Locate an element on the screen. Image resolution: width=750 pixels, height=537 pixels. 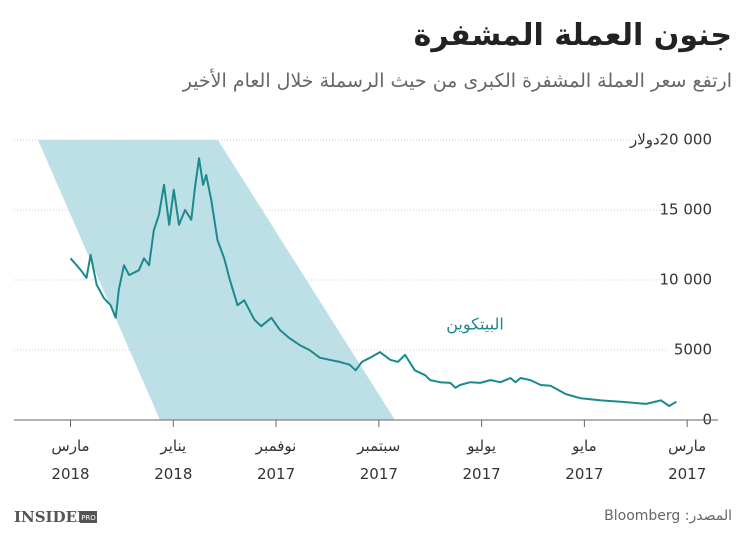
source: المصدر: Bloomberg is located at coordinates (668, 516).